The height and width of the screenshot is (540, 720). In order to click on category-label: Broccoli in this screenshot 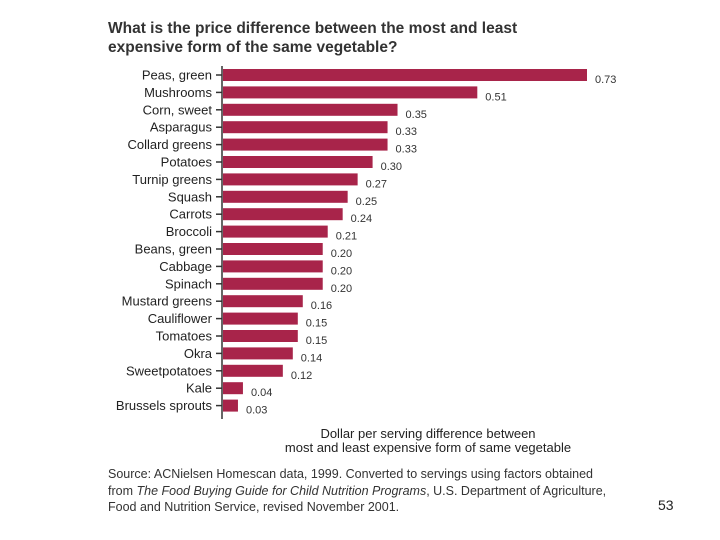, I will do `click(189, 231)`.